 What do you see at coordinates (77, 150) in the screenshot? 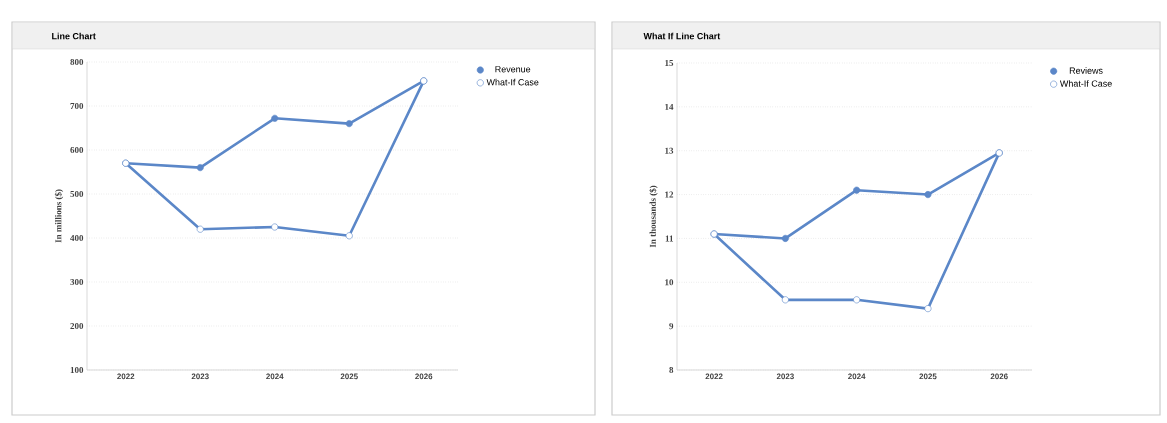
I see `y-tick-label: 600` at bounding box center [77, 150].